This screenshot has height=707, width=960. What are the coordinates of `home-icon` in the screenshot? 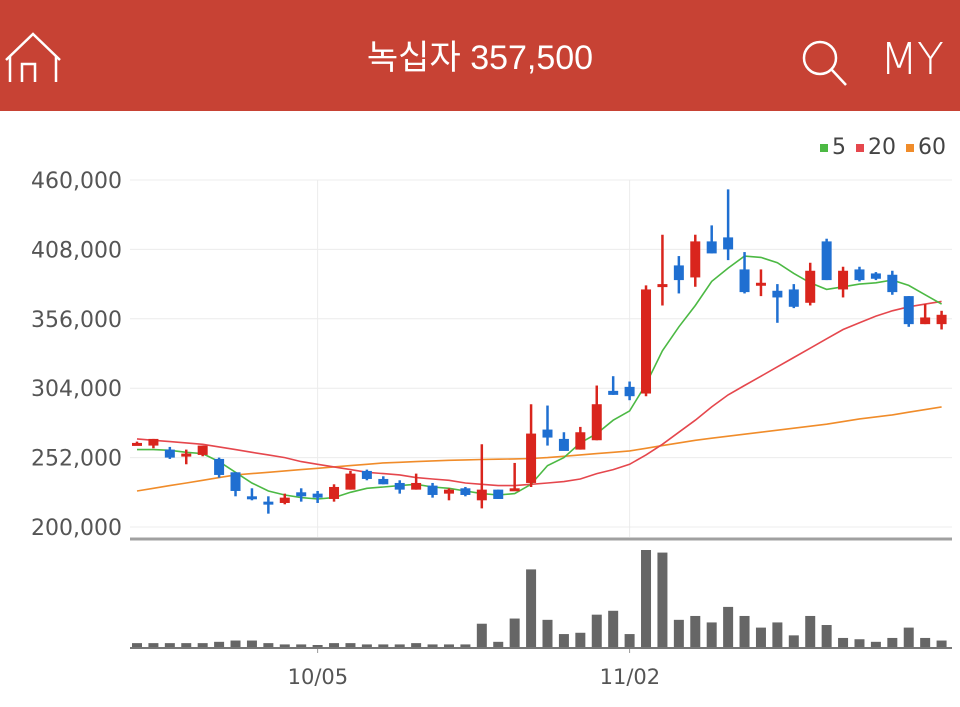 It's located at (33, 57).